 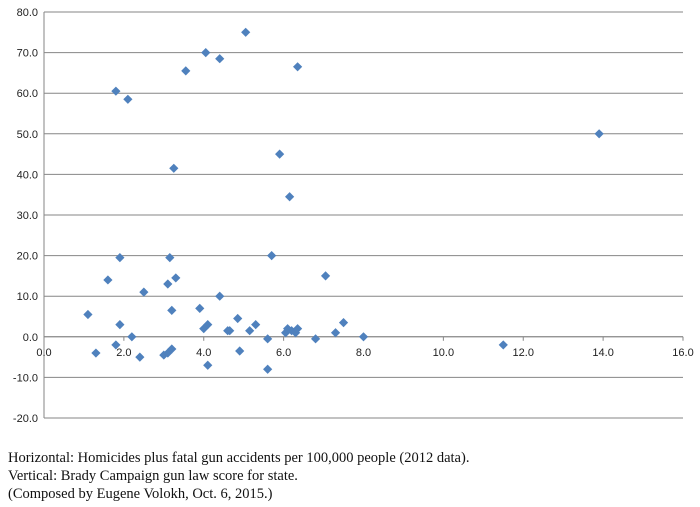 I want to click on x-tick-label: 4.0, so click(x=203, y=353).